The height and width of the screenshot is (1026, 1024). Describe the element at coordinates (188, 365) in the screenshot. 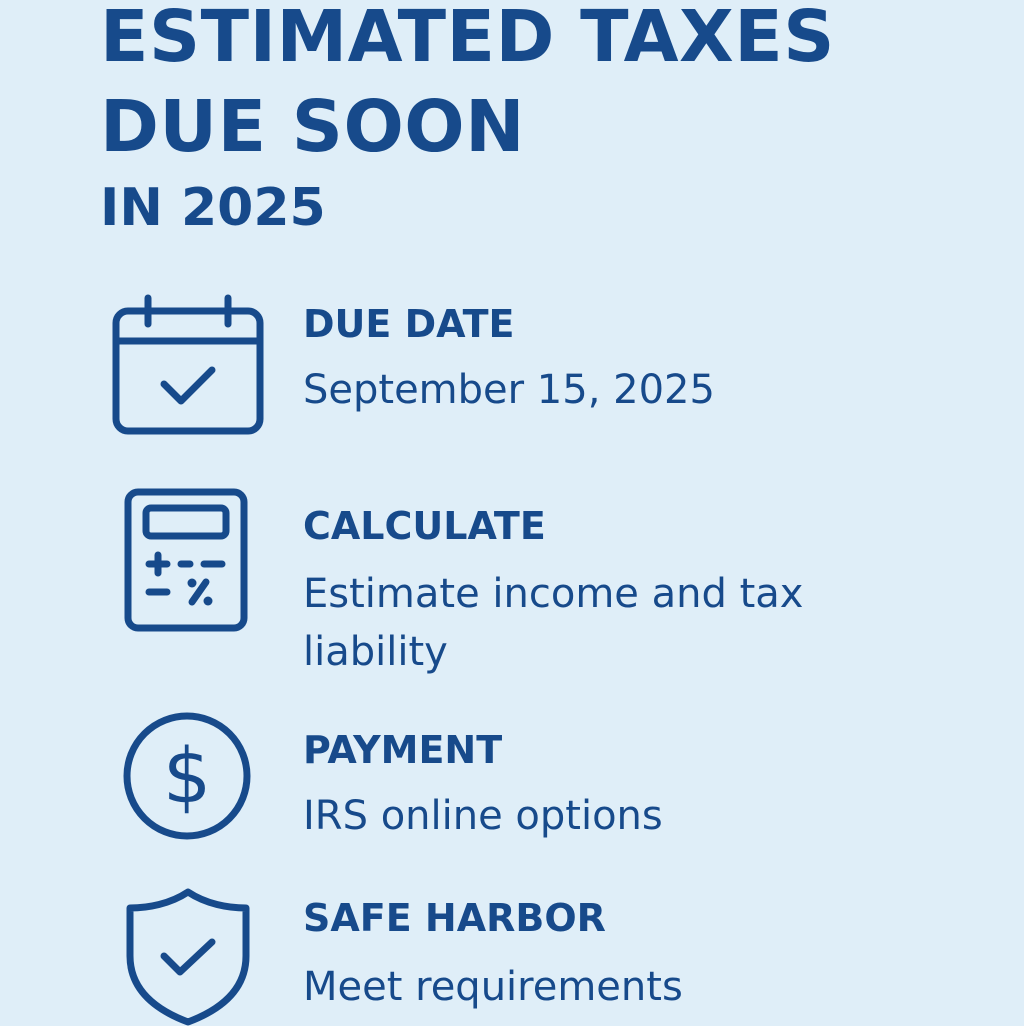

I see `calendar-check-icon` at that location.